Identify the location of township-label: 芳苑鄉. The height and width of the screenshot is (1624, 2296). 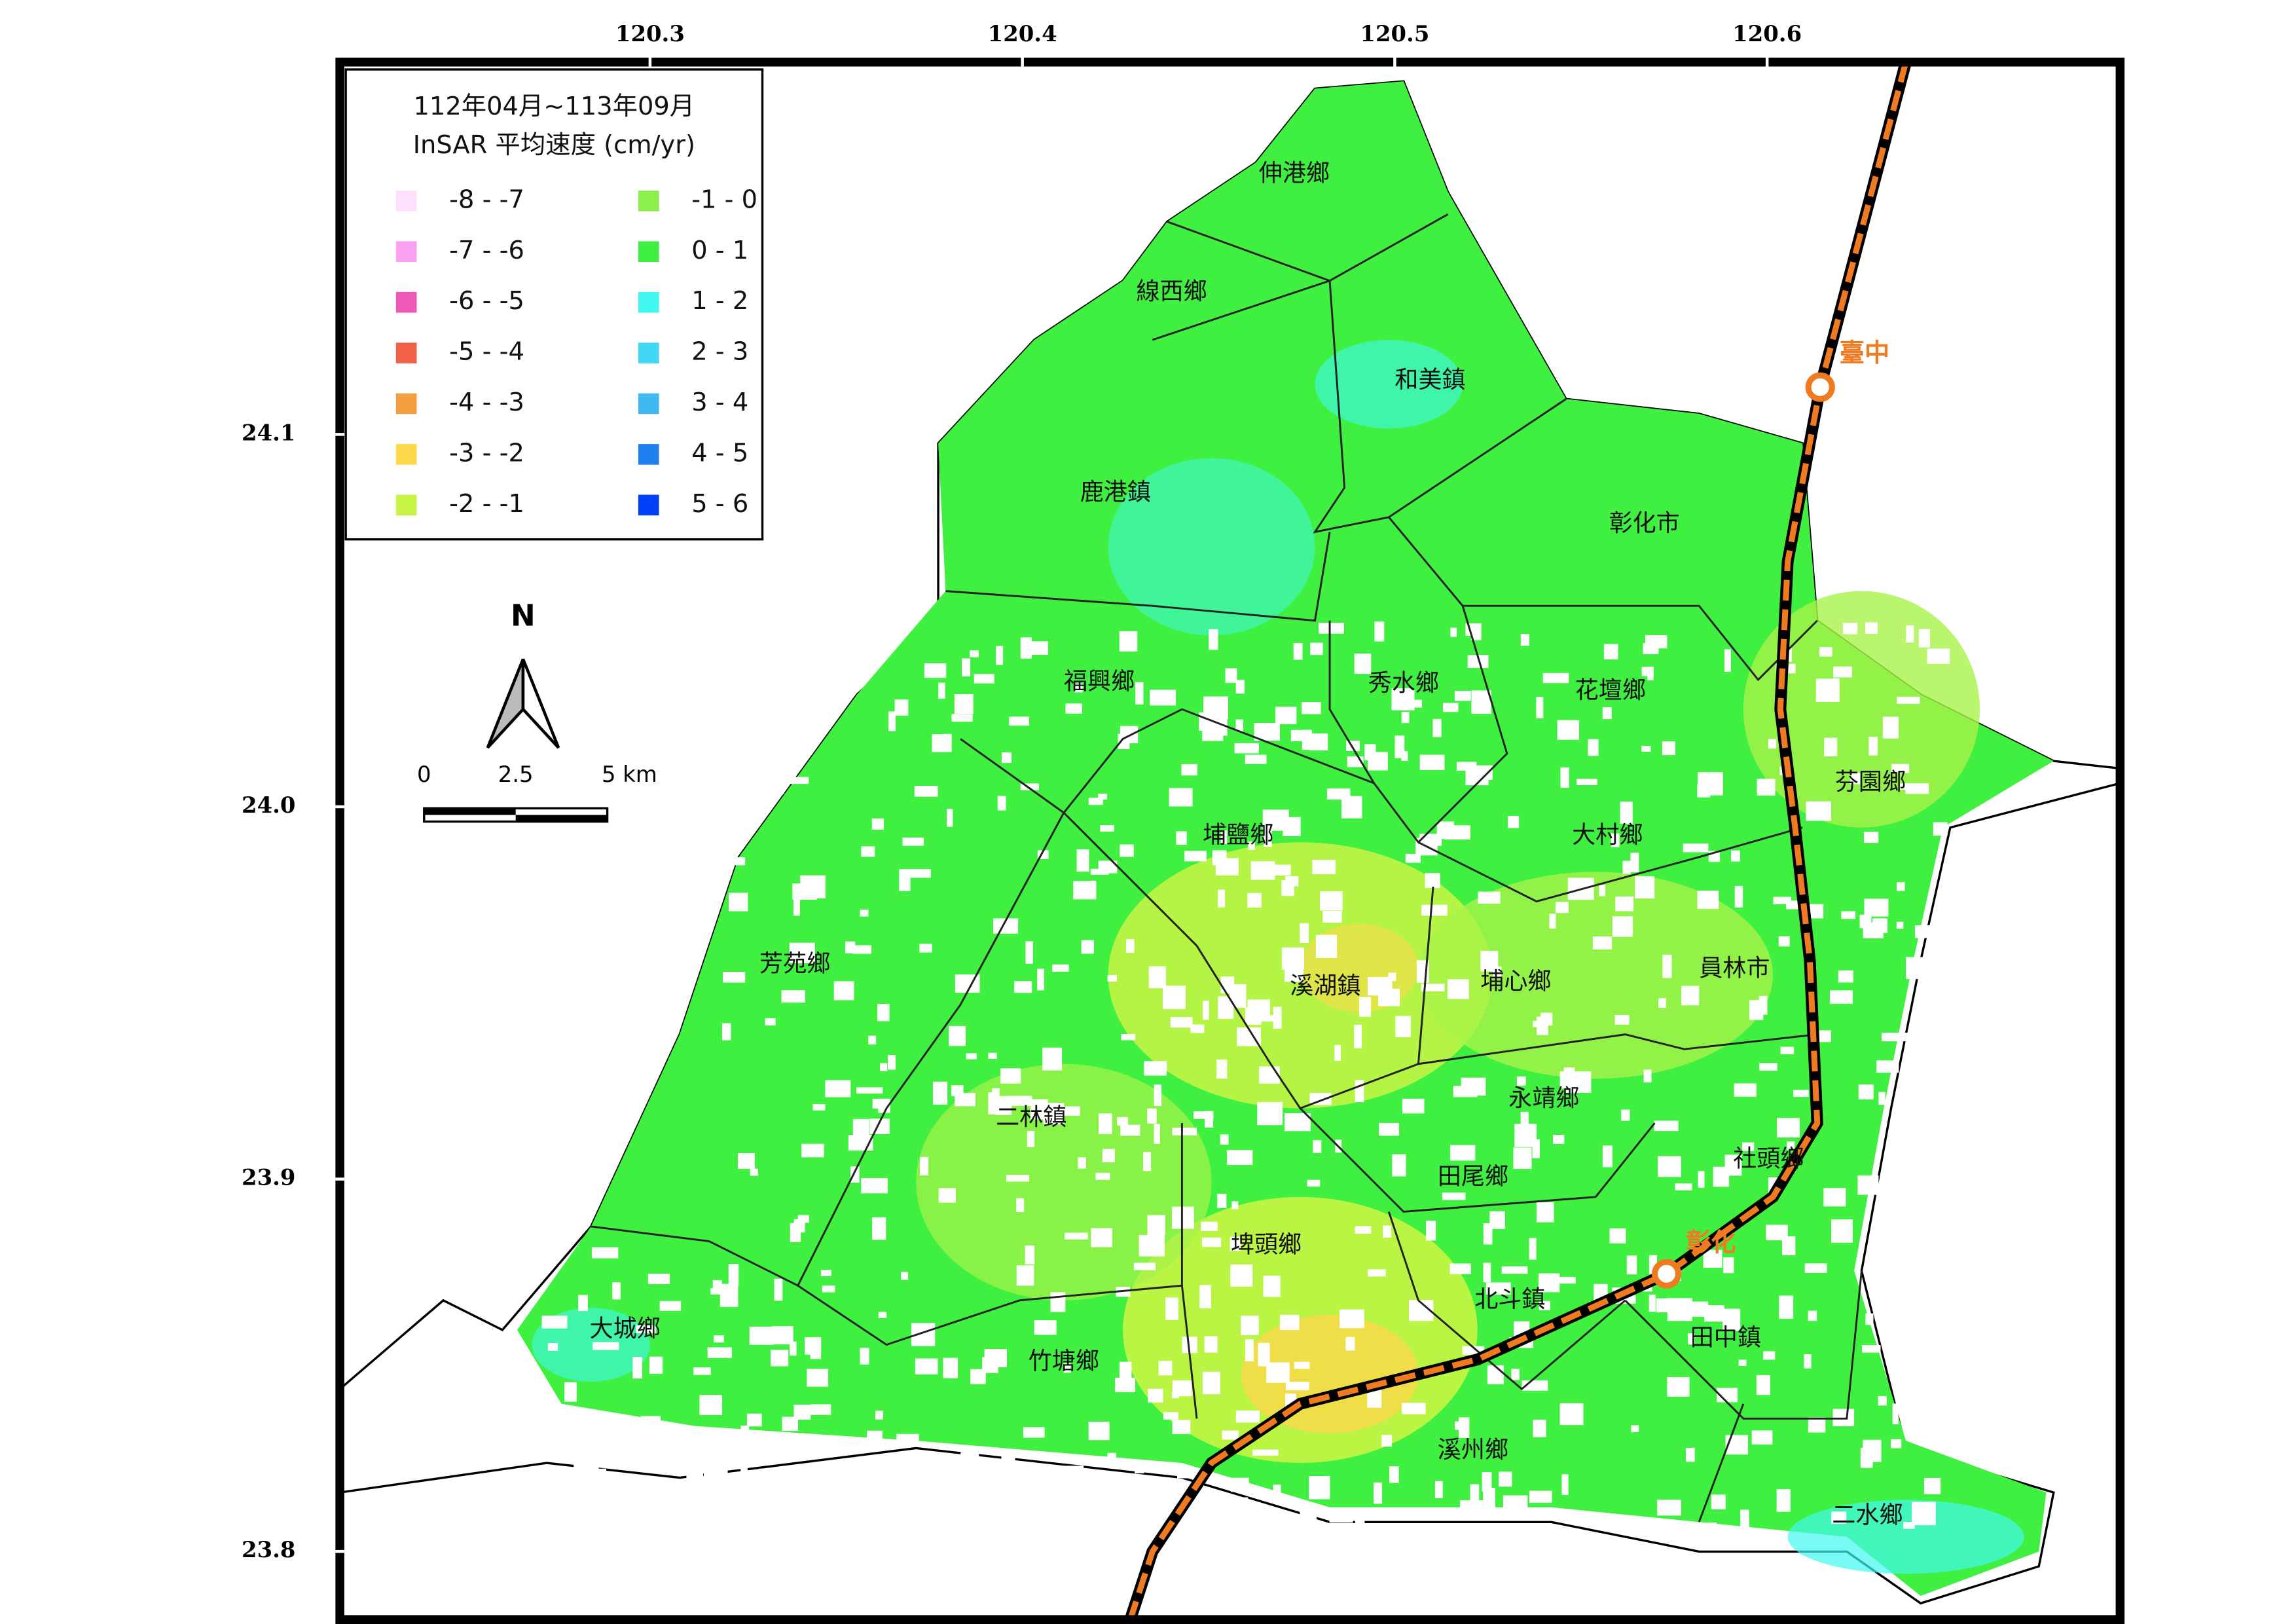
(794, 964).